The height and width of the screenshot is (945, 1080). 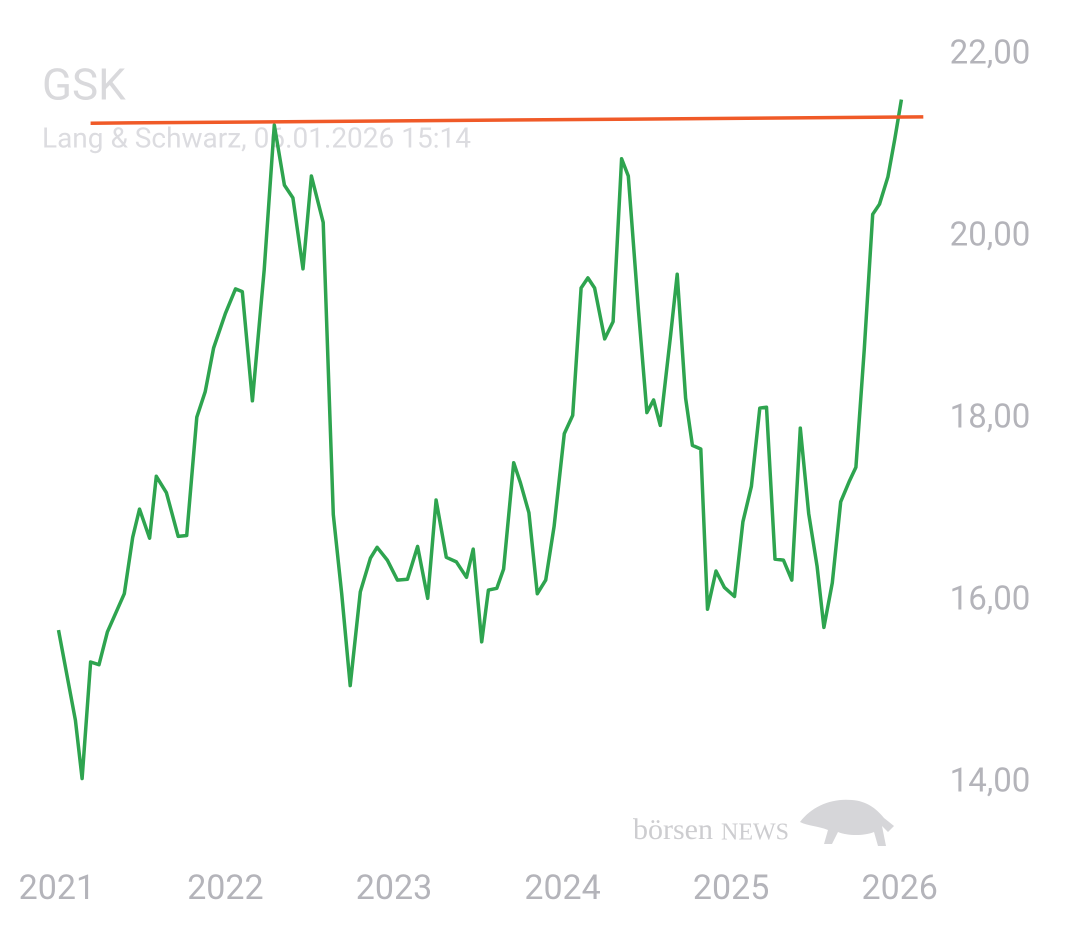 What do you see at coordinates (84, 85) in the screenshot?
I see `chart-title: GSK` at bounding box center [84, 85].